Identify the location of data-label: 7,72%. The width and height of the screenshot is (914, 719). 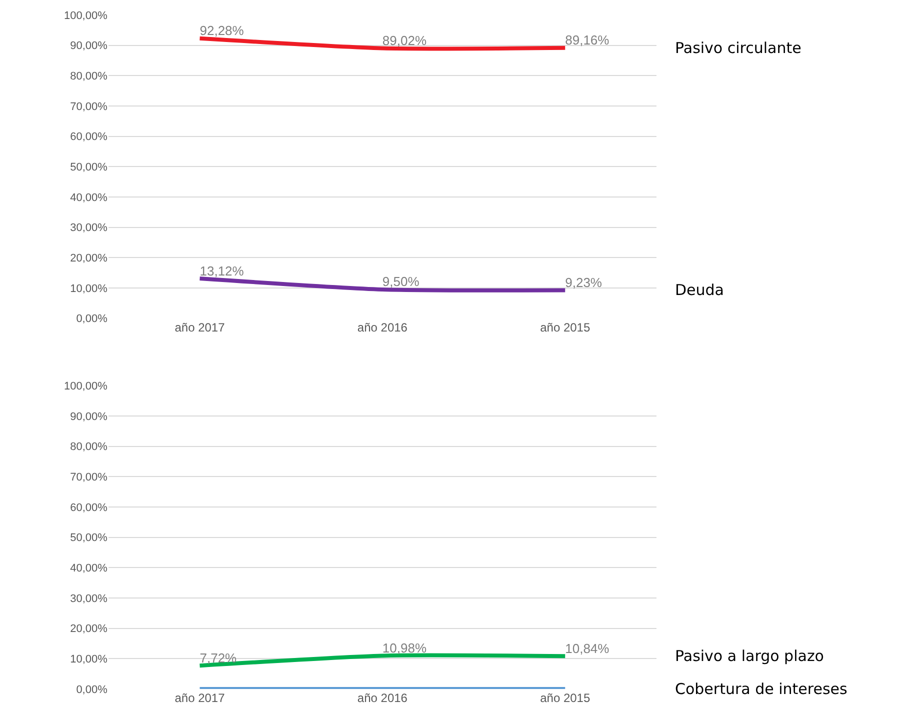
(219, 658).